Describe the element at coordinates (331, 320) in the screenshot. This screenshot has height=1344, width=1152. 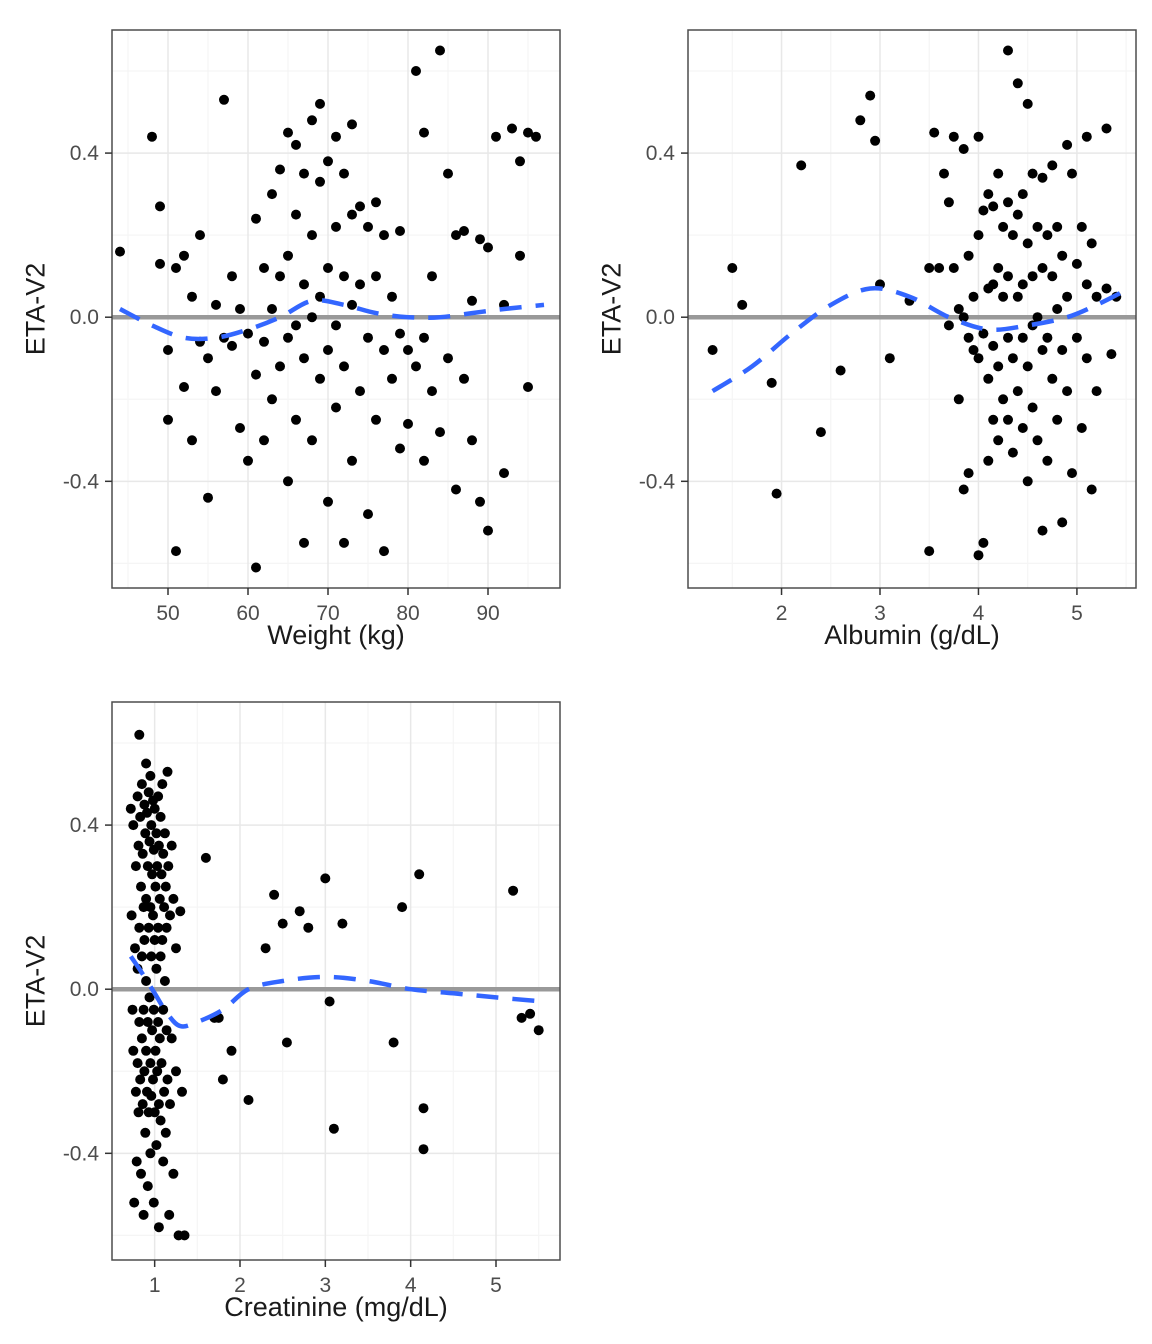
I see `loess-smooth-line` at that location.